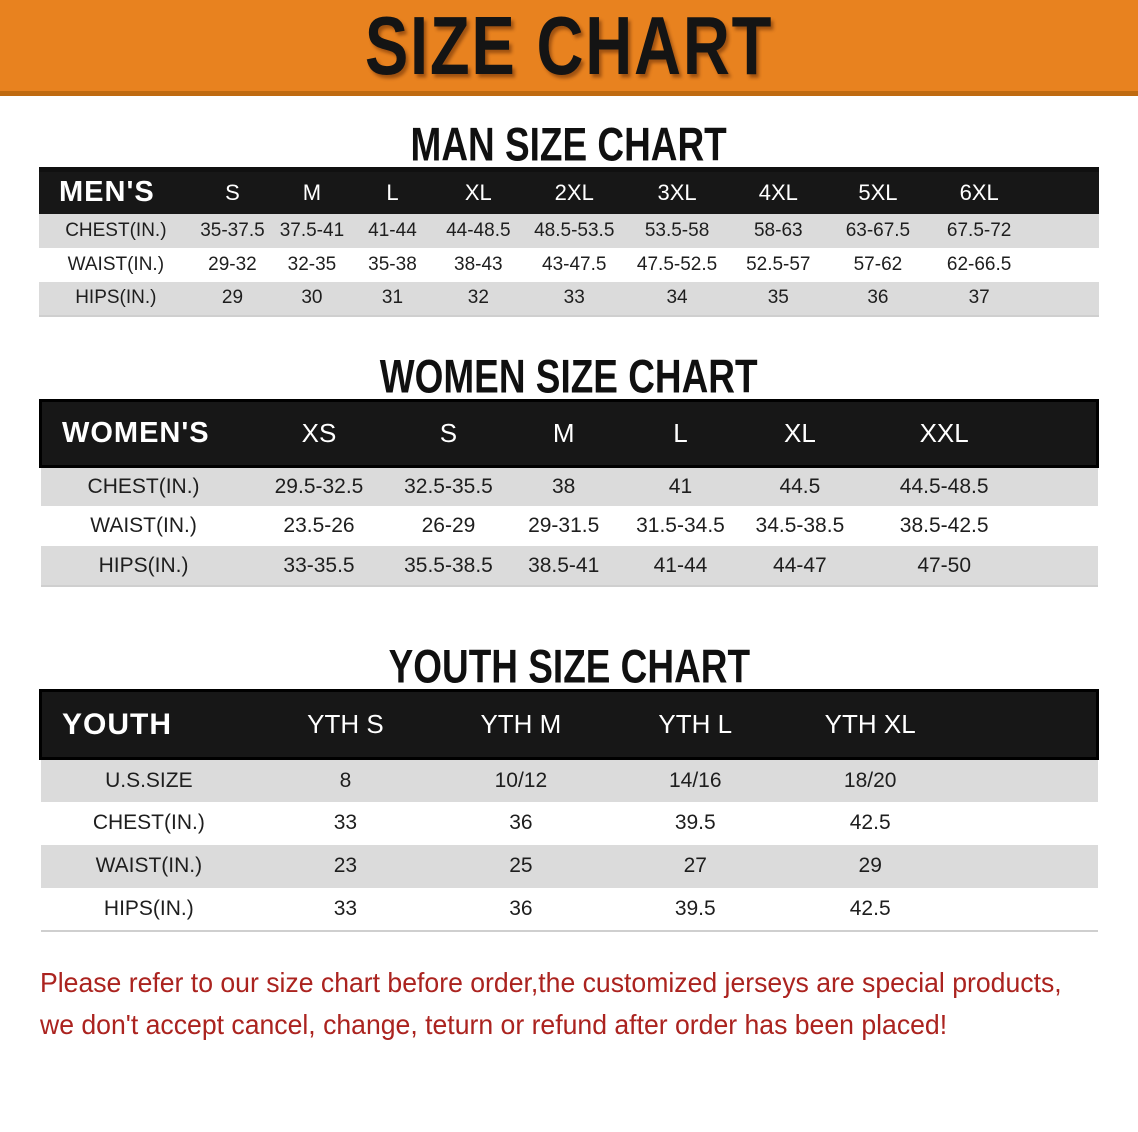 The height and width of the screenshot is (1132, 1138). What do you see at coordinates (521, 822) in the screenshot?
I see `size-cell: 36` at bounding box center [521, 822].